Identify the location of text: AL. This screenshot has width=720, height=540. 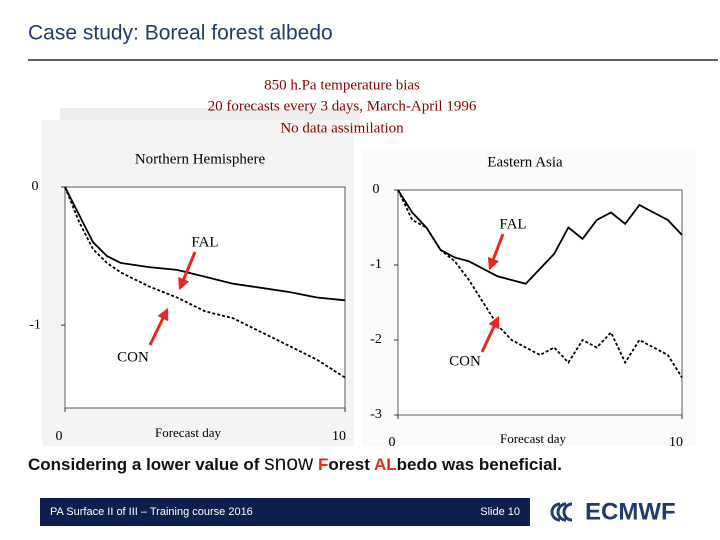
(385, 464).